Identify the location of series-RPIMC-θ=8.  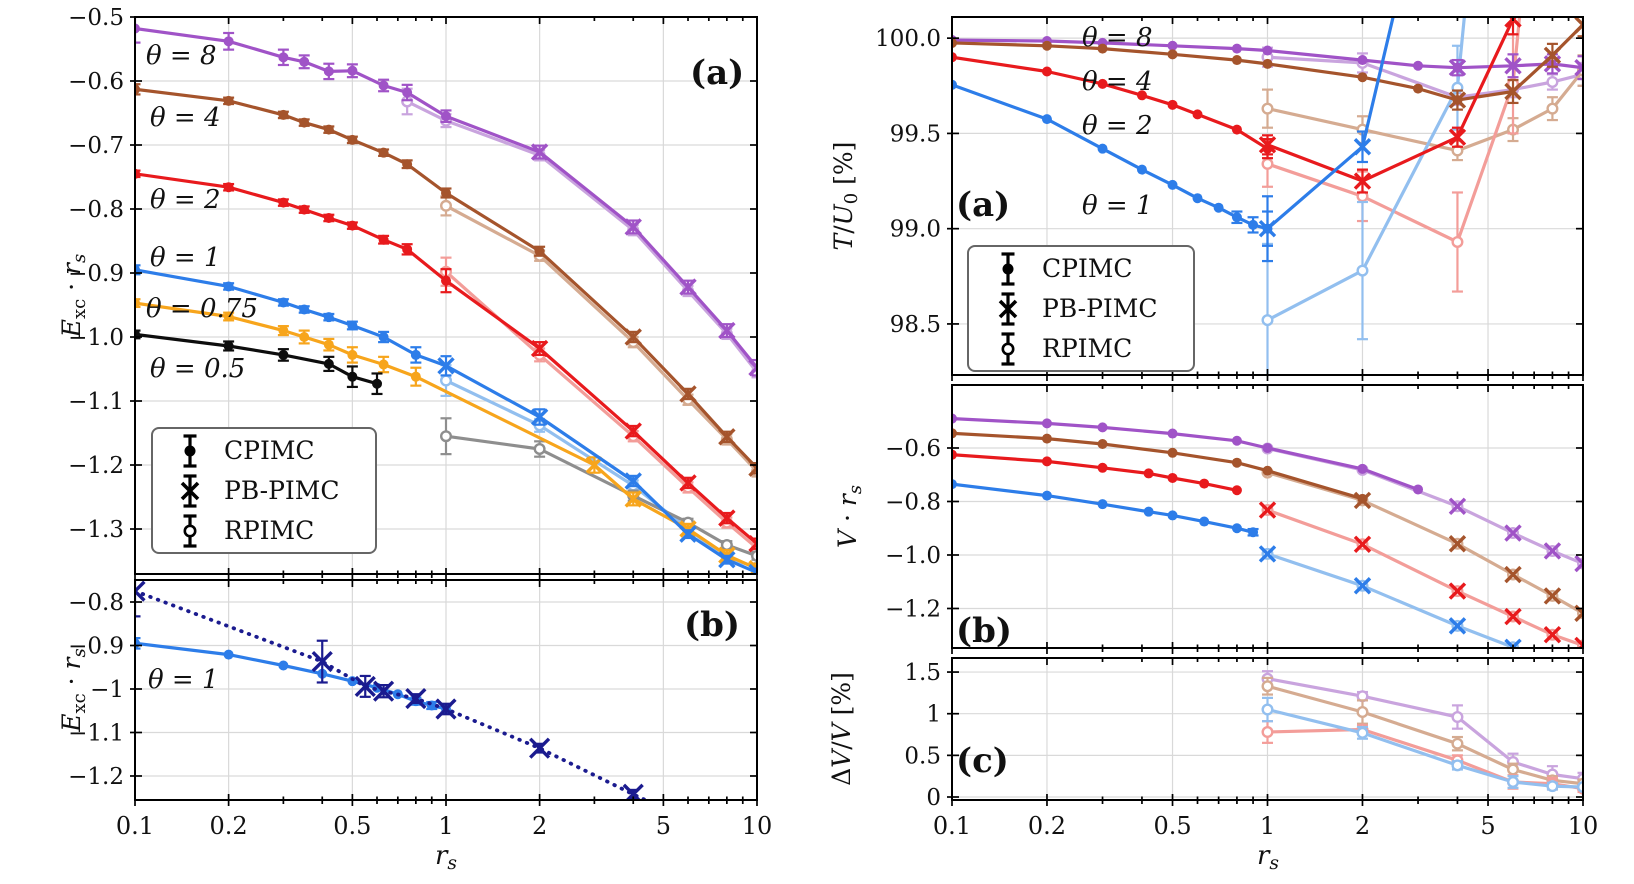
(578, 233).